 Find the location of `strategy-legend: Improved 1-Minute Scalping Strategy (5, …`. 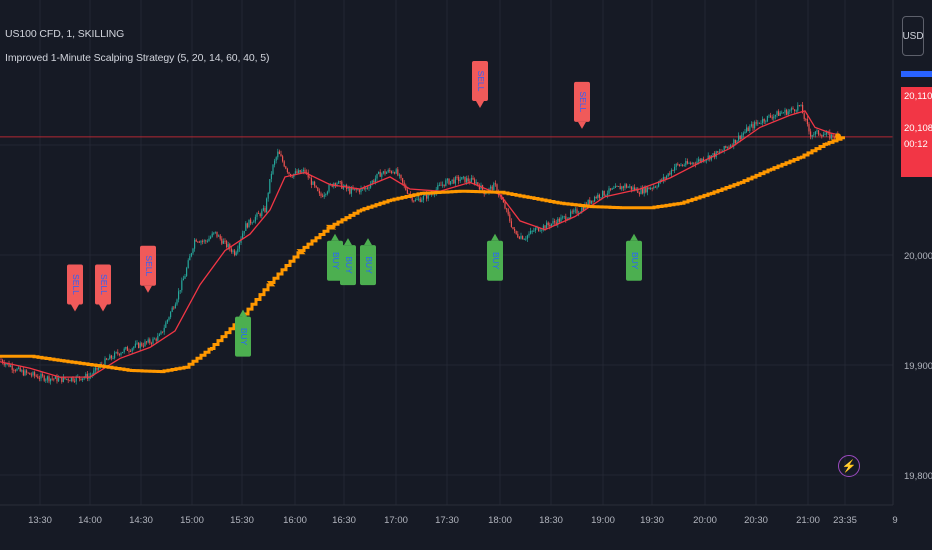

strategy-legend: Improved 1-Minute Scalping Strategy (5, … is located at coordinates (137, 58).